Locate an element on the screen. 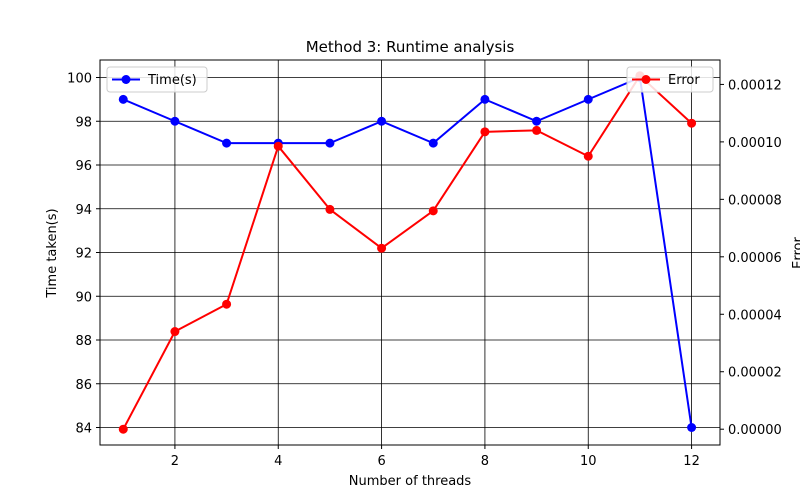  x-tick-label: 6 is located at coordinates (381, 461).